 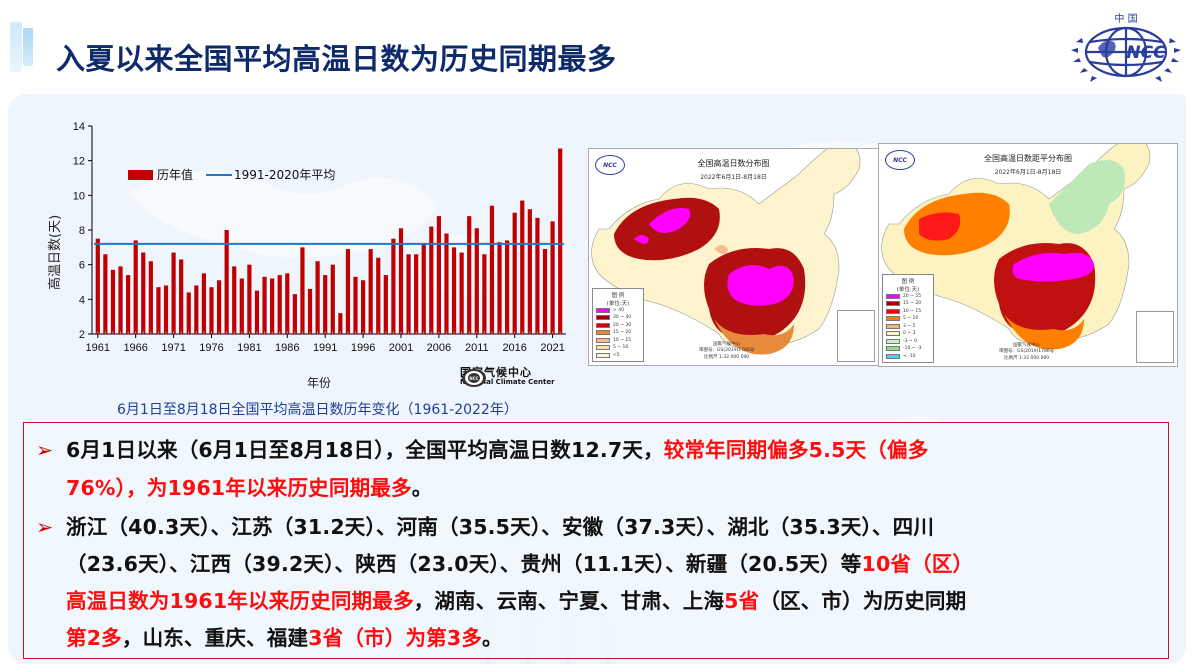 What do you see at coordinates (336, 59) in the screenshot?
I see `page-title: 入夏以来全国平均高温日数为历史同期最多` at bounding box center [336, 59].